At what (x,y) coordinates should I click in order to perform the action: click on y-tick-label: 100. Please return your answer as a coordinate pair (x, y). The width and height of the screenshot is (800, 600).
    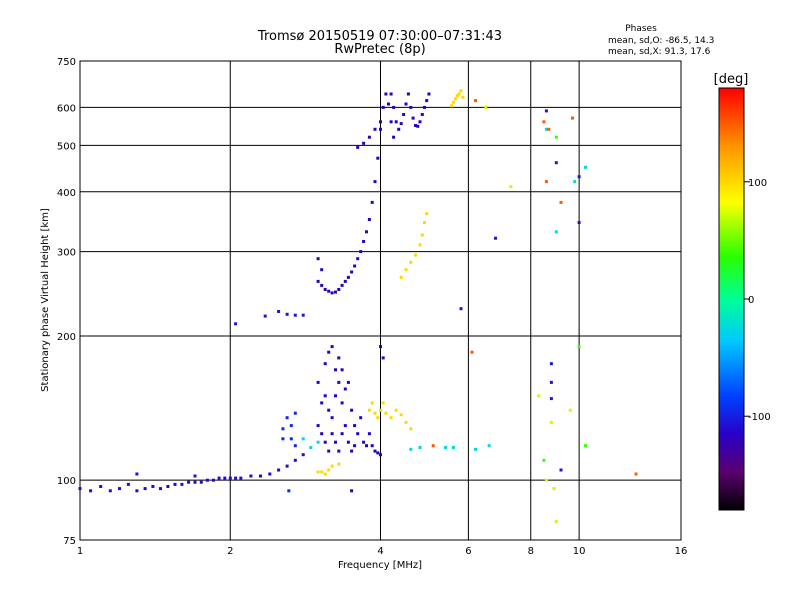
    Looking at the image, I should click on (66, 481).